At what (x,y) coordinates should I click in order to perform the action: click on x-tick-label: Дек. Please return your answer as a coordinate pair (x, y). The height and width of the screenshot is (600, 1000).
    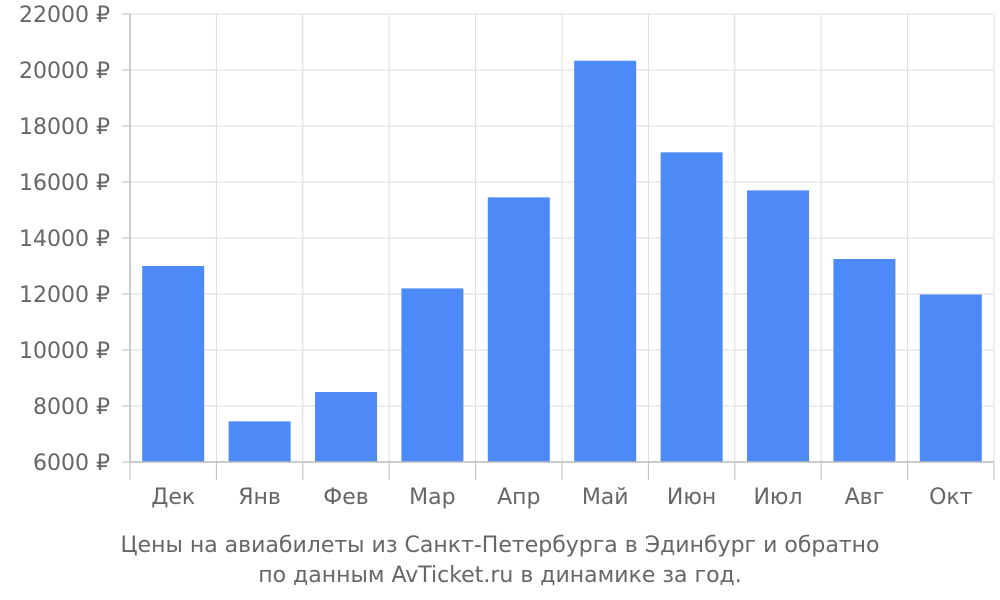
    Looking at the image, I should click on (173, 497).